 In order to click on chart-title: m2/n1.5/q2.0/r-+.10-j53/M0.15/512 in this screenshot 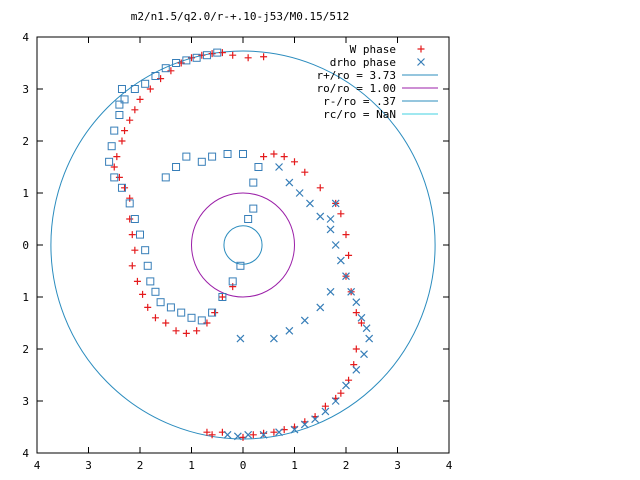, I will do `click(240, 16)`.